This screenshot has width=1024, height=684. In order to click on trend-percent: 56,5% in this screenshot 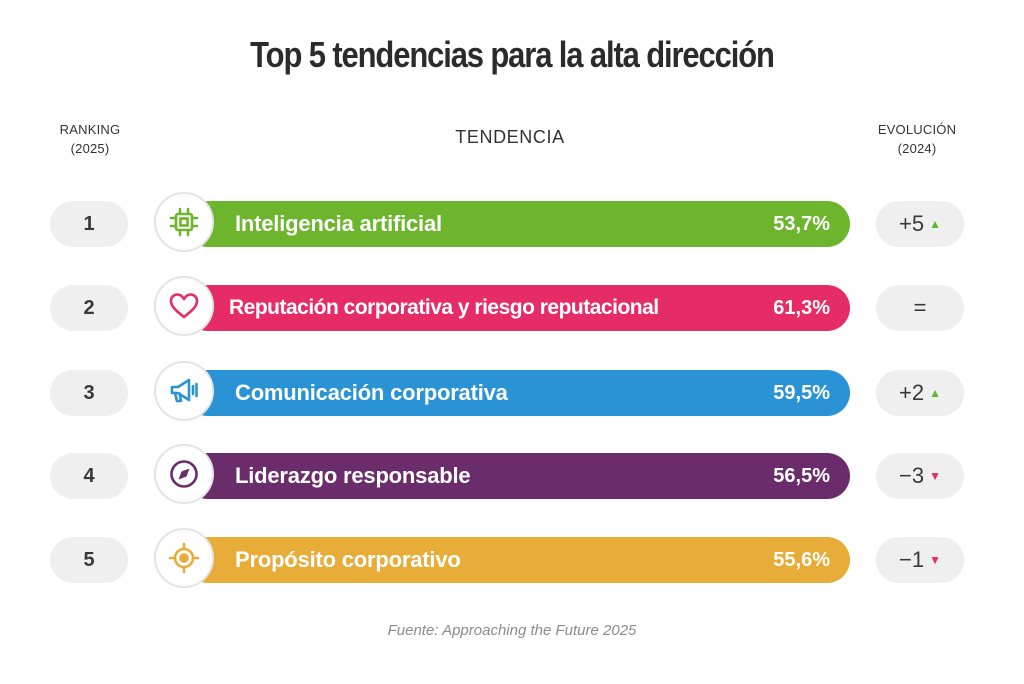, I will do `click(801, 476)`.